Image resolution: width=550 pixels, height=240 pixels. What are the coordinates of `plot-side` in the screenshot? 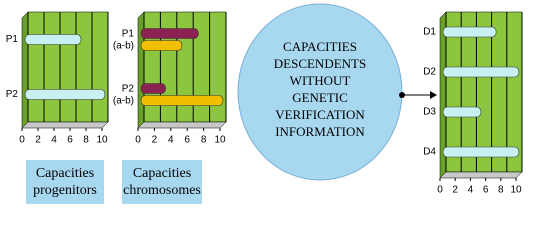 It's located at (25, 70).